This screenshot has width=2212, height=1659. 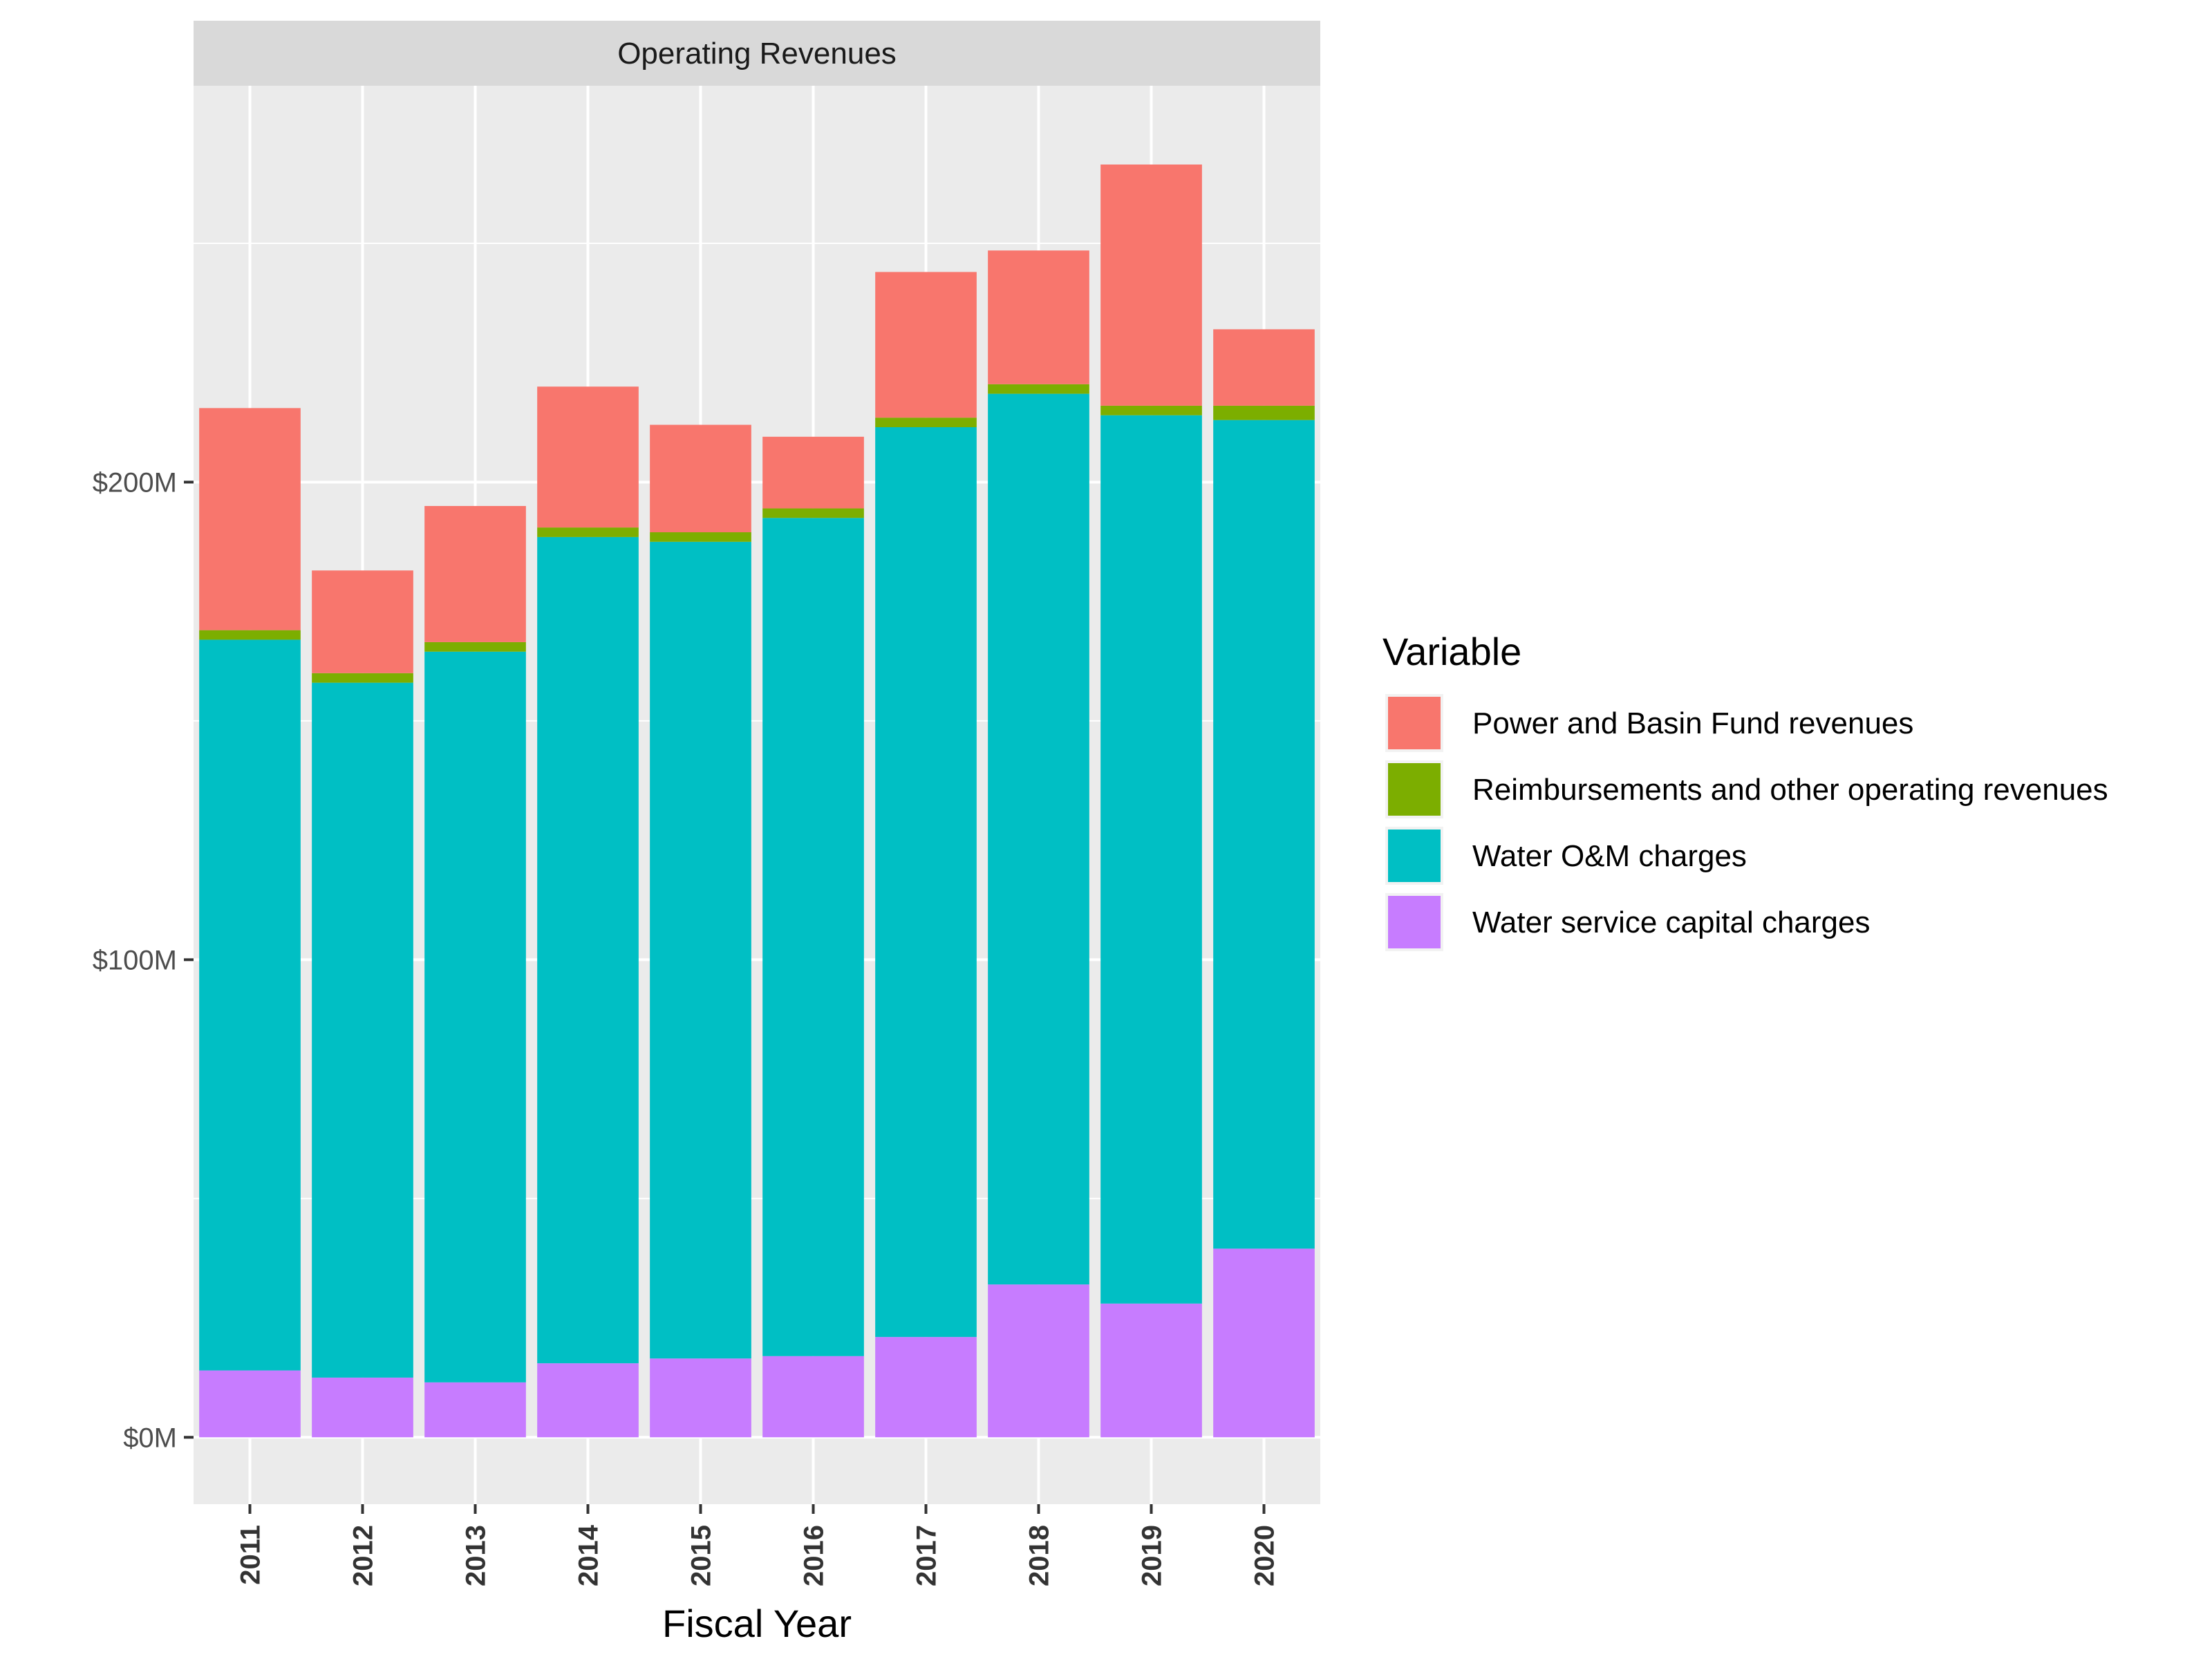 I want to click on y-tick-label: $0M, so click(x=150, y=1438).